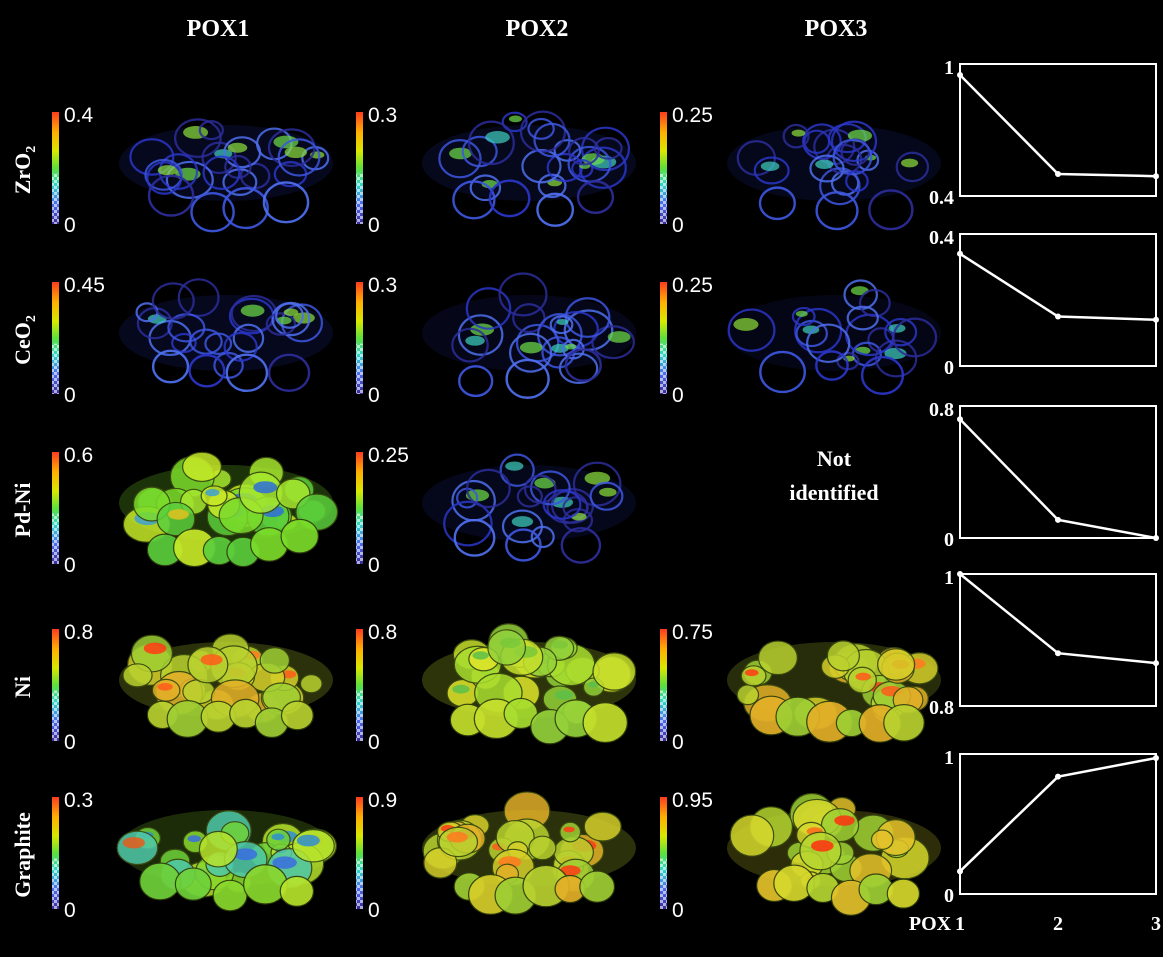 The height and width of the screenshot is (957, 1163). I want to click on colorbar-max-label: 0.45, so click(84, 285).